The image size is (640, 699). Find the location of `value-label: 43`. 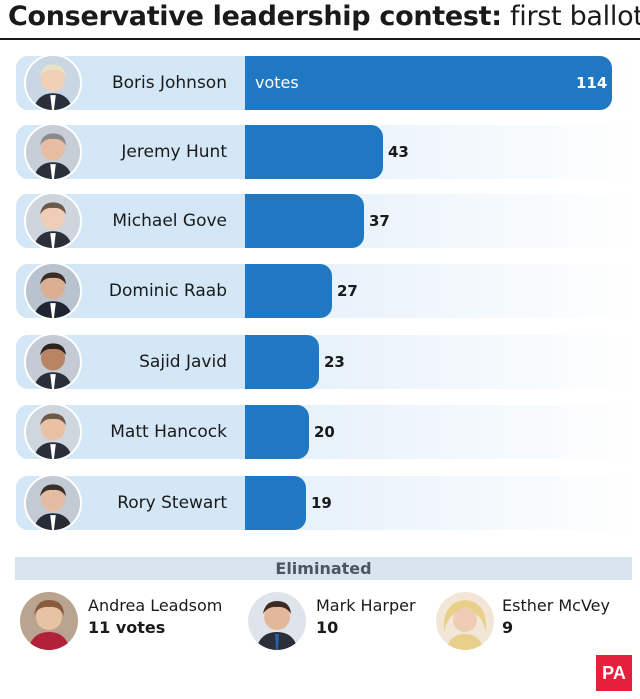

value-label: 43 is located at coordinates (398, 152).